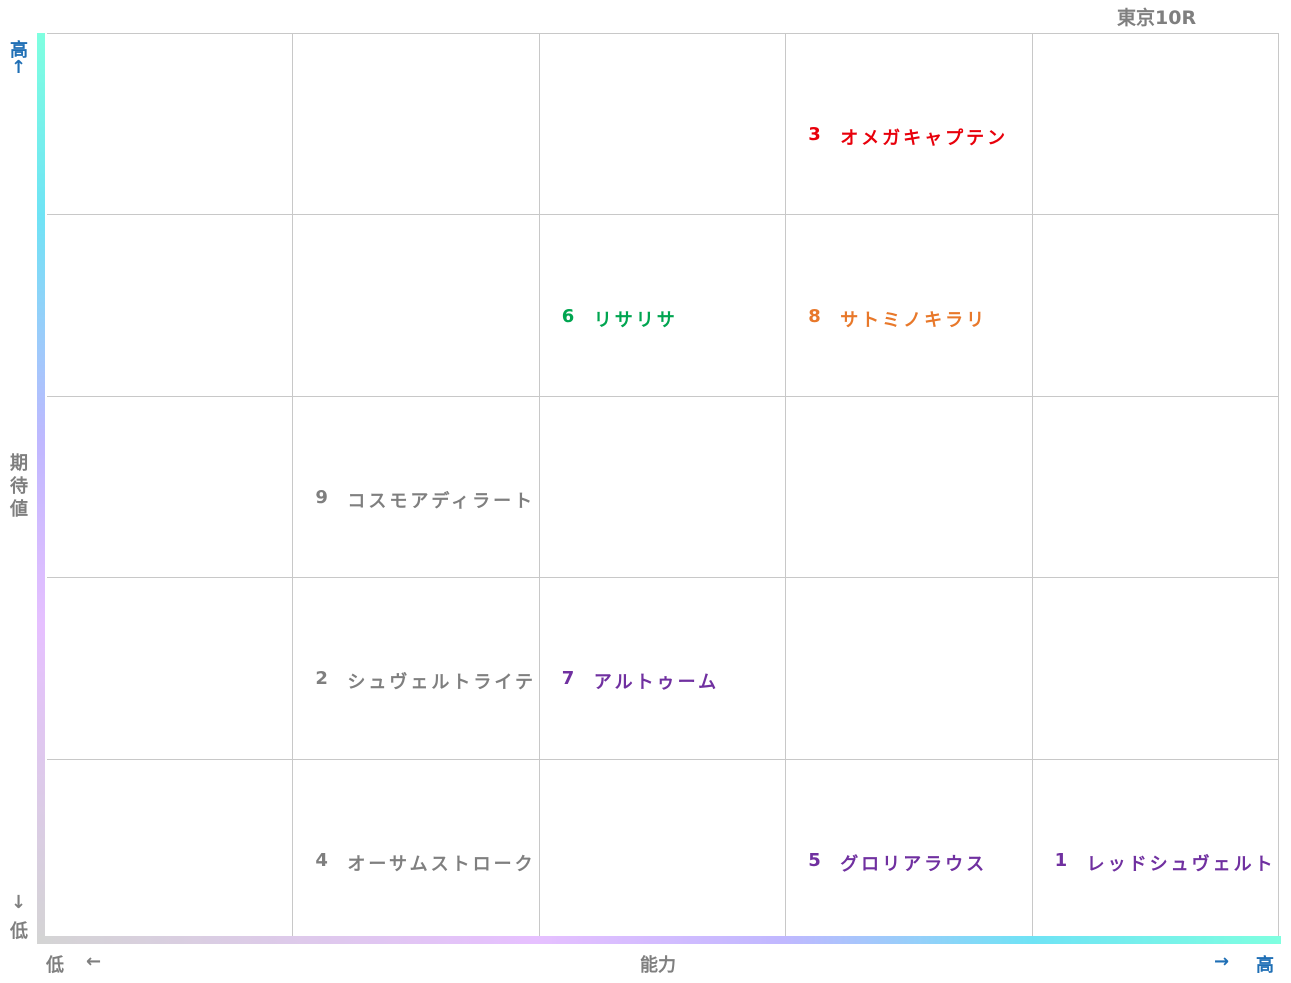  What do you see at coordinates (441, 501) in the screenshot?
I see `entry-name: コスモアディラート` at bounding box center [441, 501].